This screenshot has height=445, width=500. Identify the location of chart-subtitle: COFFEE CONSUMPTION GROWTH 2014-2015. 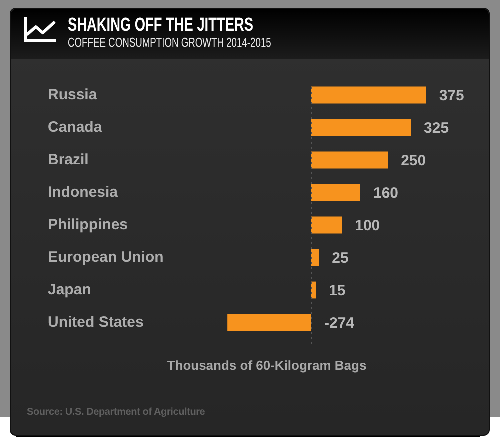
(170, 42).